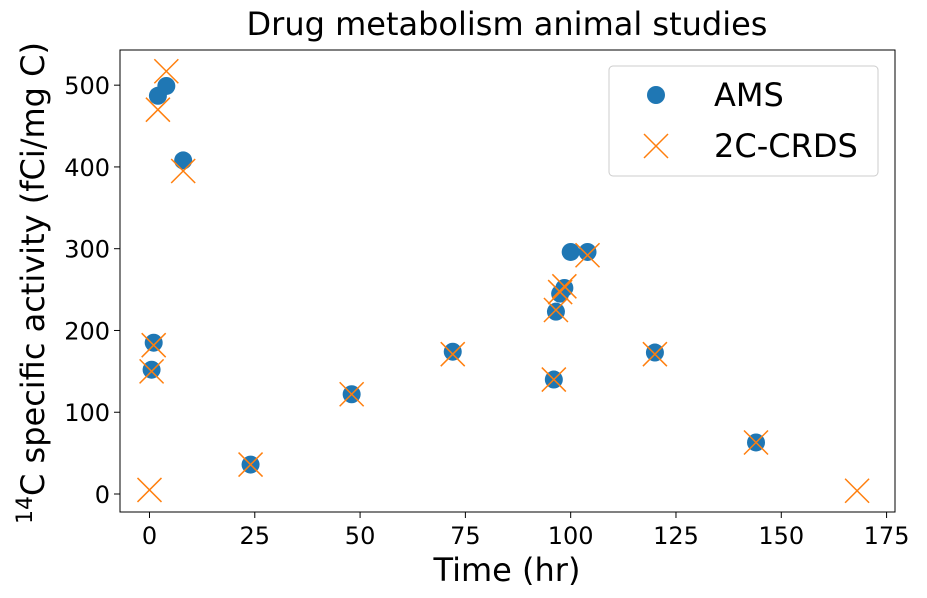 The image size is (927, 598). I want to click on x-tick-label: 150, so click(781, 536).